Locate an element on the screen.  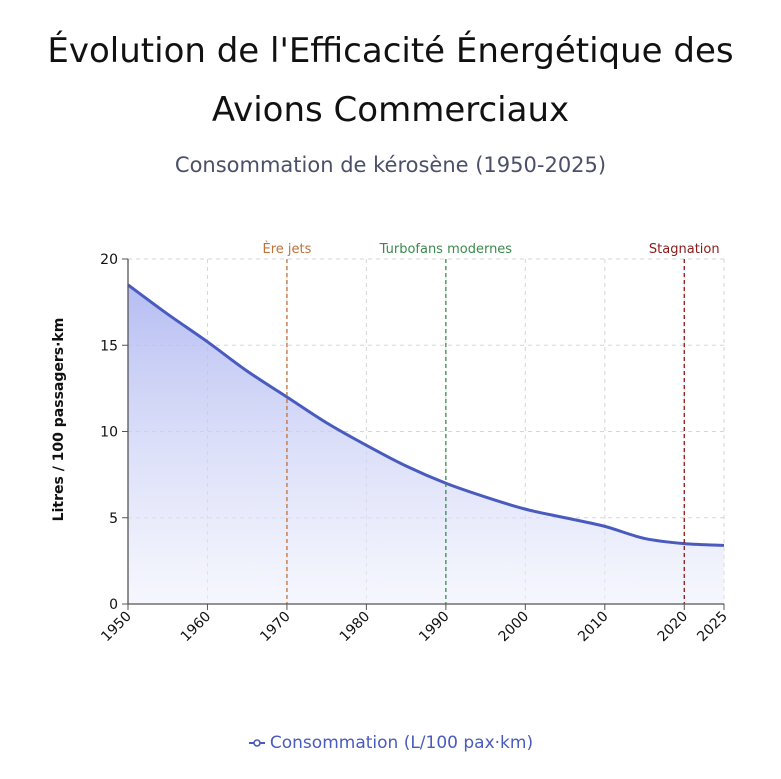
x-tick-label: 2000 is located at coordinates (514, 627).